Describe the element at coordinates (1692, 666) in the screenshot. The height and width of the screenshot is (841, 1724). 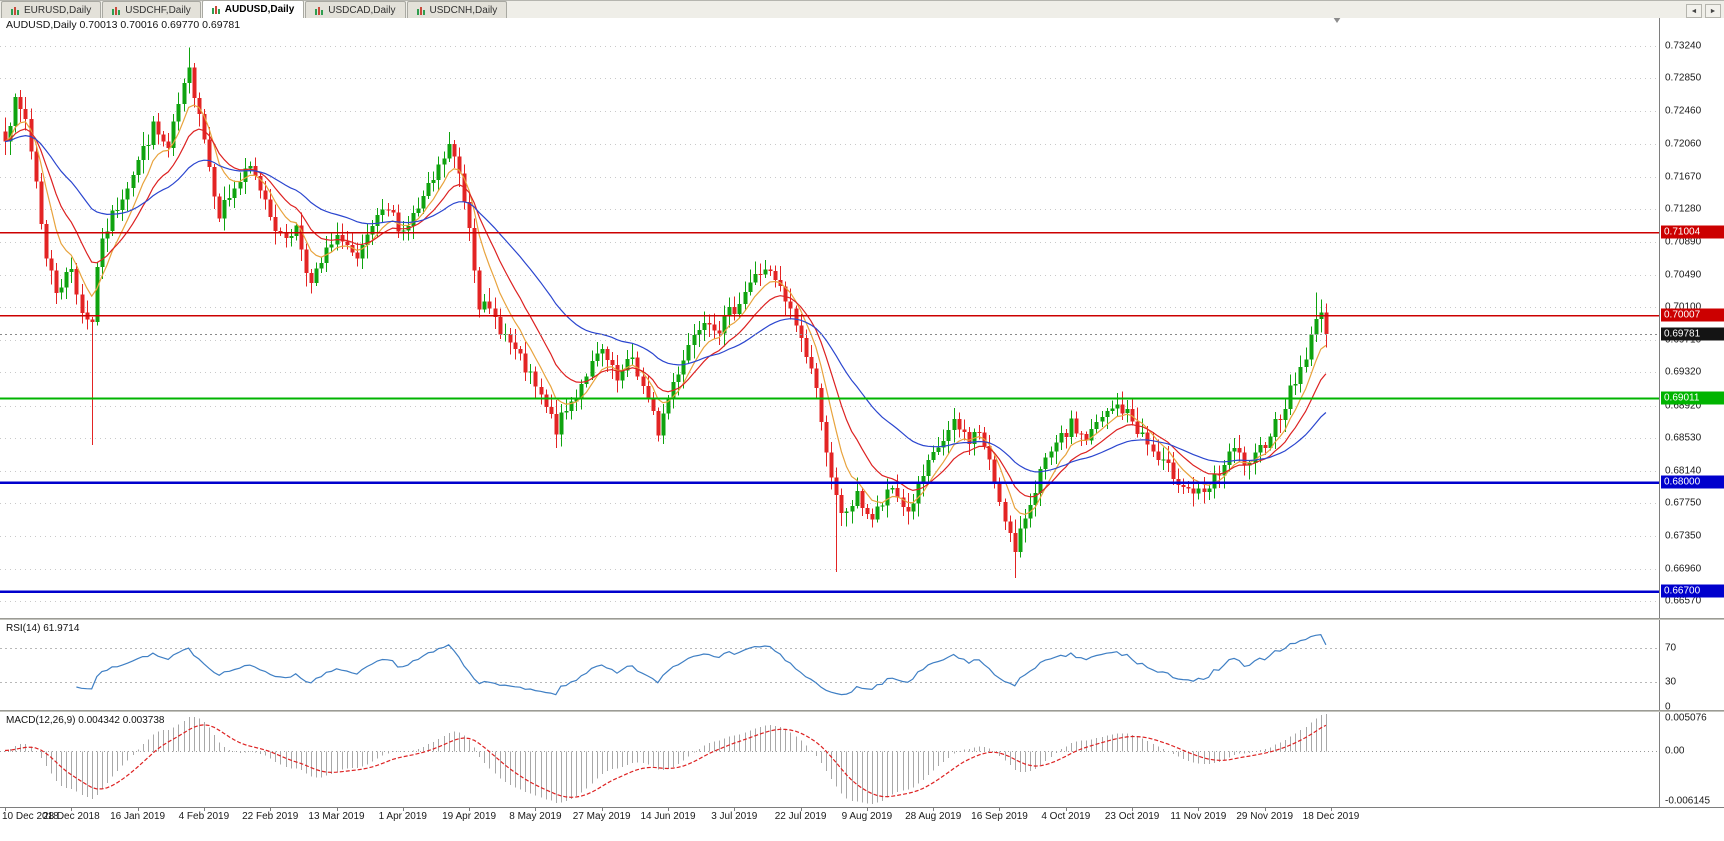
I see `rsi-axis: 70 30 0` at that location.